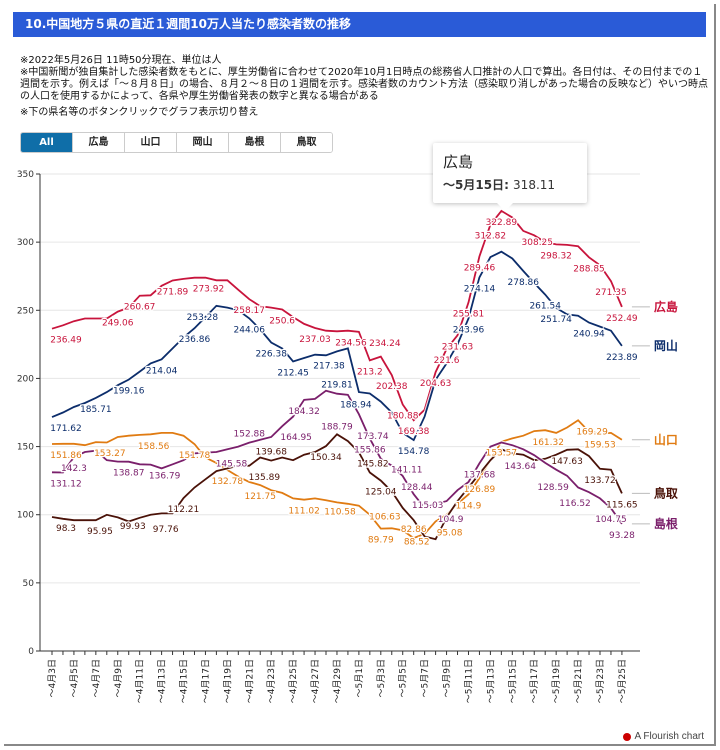 The image size is (720, 750). I want to click on data-label: 150.34, so click(326, 458).